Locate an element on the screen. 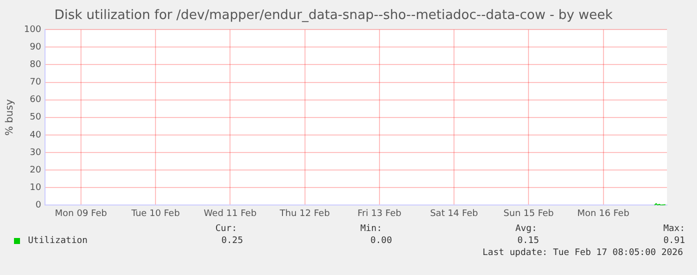 This screenshot has height=275, width=697. y-tick-label: 0 is located at coordinates (38, 205).